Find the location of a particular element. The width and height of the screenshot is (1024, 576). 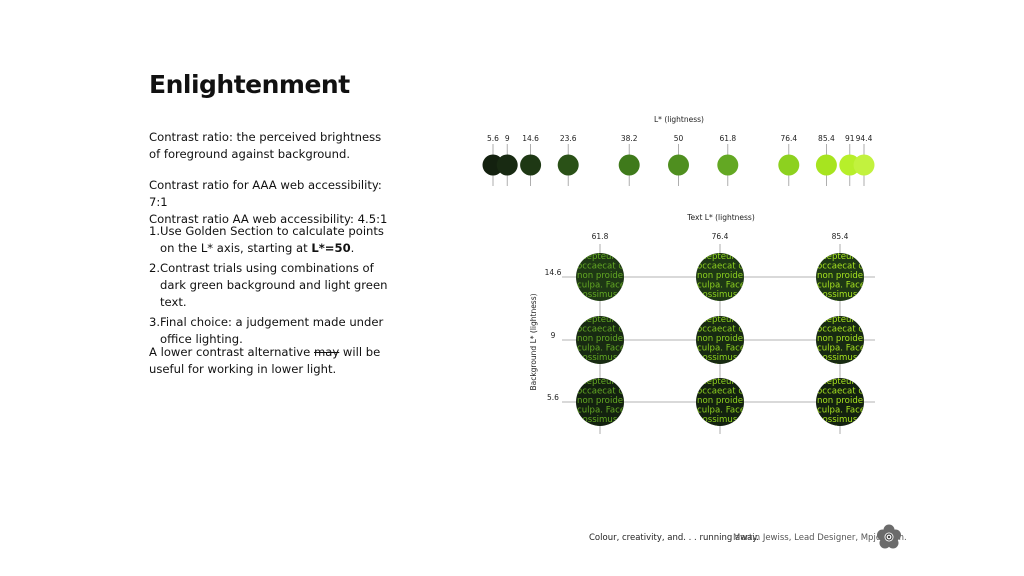

scale-tick-label: 9 is located at coordinates (507, 138).